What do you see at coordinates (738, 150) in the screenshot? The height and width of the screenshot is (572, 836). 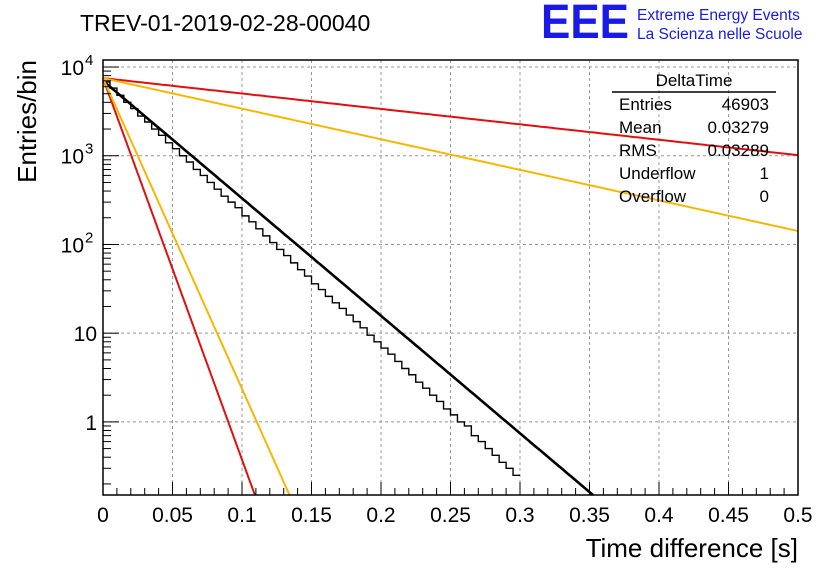 I see `stats-value-rms: 0.03289` at bounding box center [738, 150].